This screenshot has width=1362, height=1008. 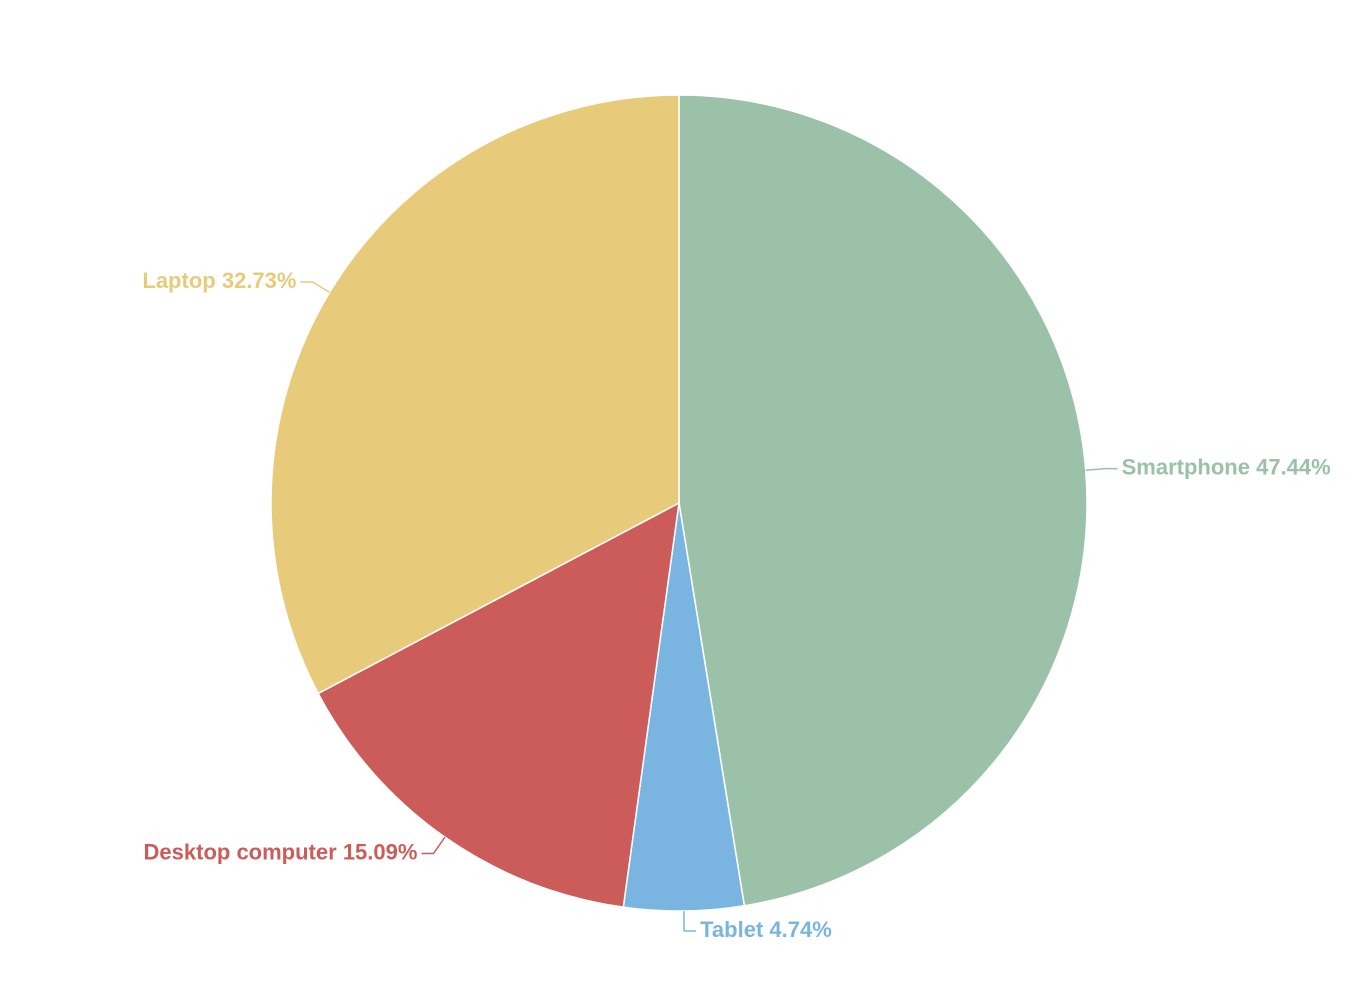 I want to click on slice-name: Tablet, so click(x=732, y=929).